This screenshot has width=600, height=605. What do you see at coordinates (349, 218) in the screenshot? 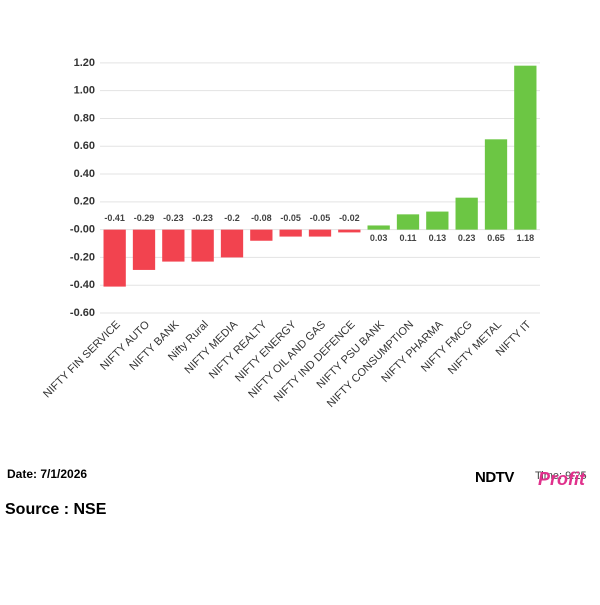
I see `value-label: -0.02` at bounding box center [349, 218].